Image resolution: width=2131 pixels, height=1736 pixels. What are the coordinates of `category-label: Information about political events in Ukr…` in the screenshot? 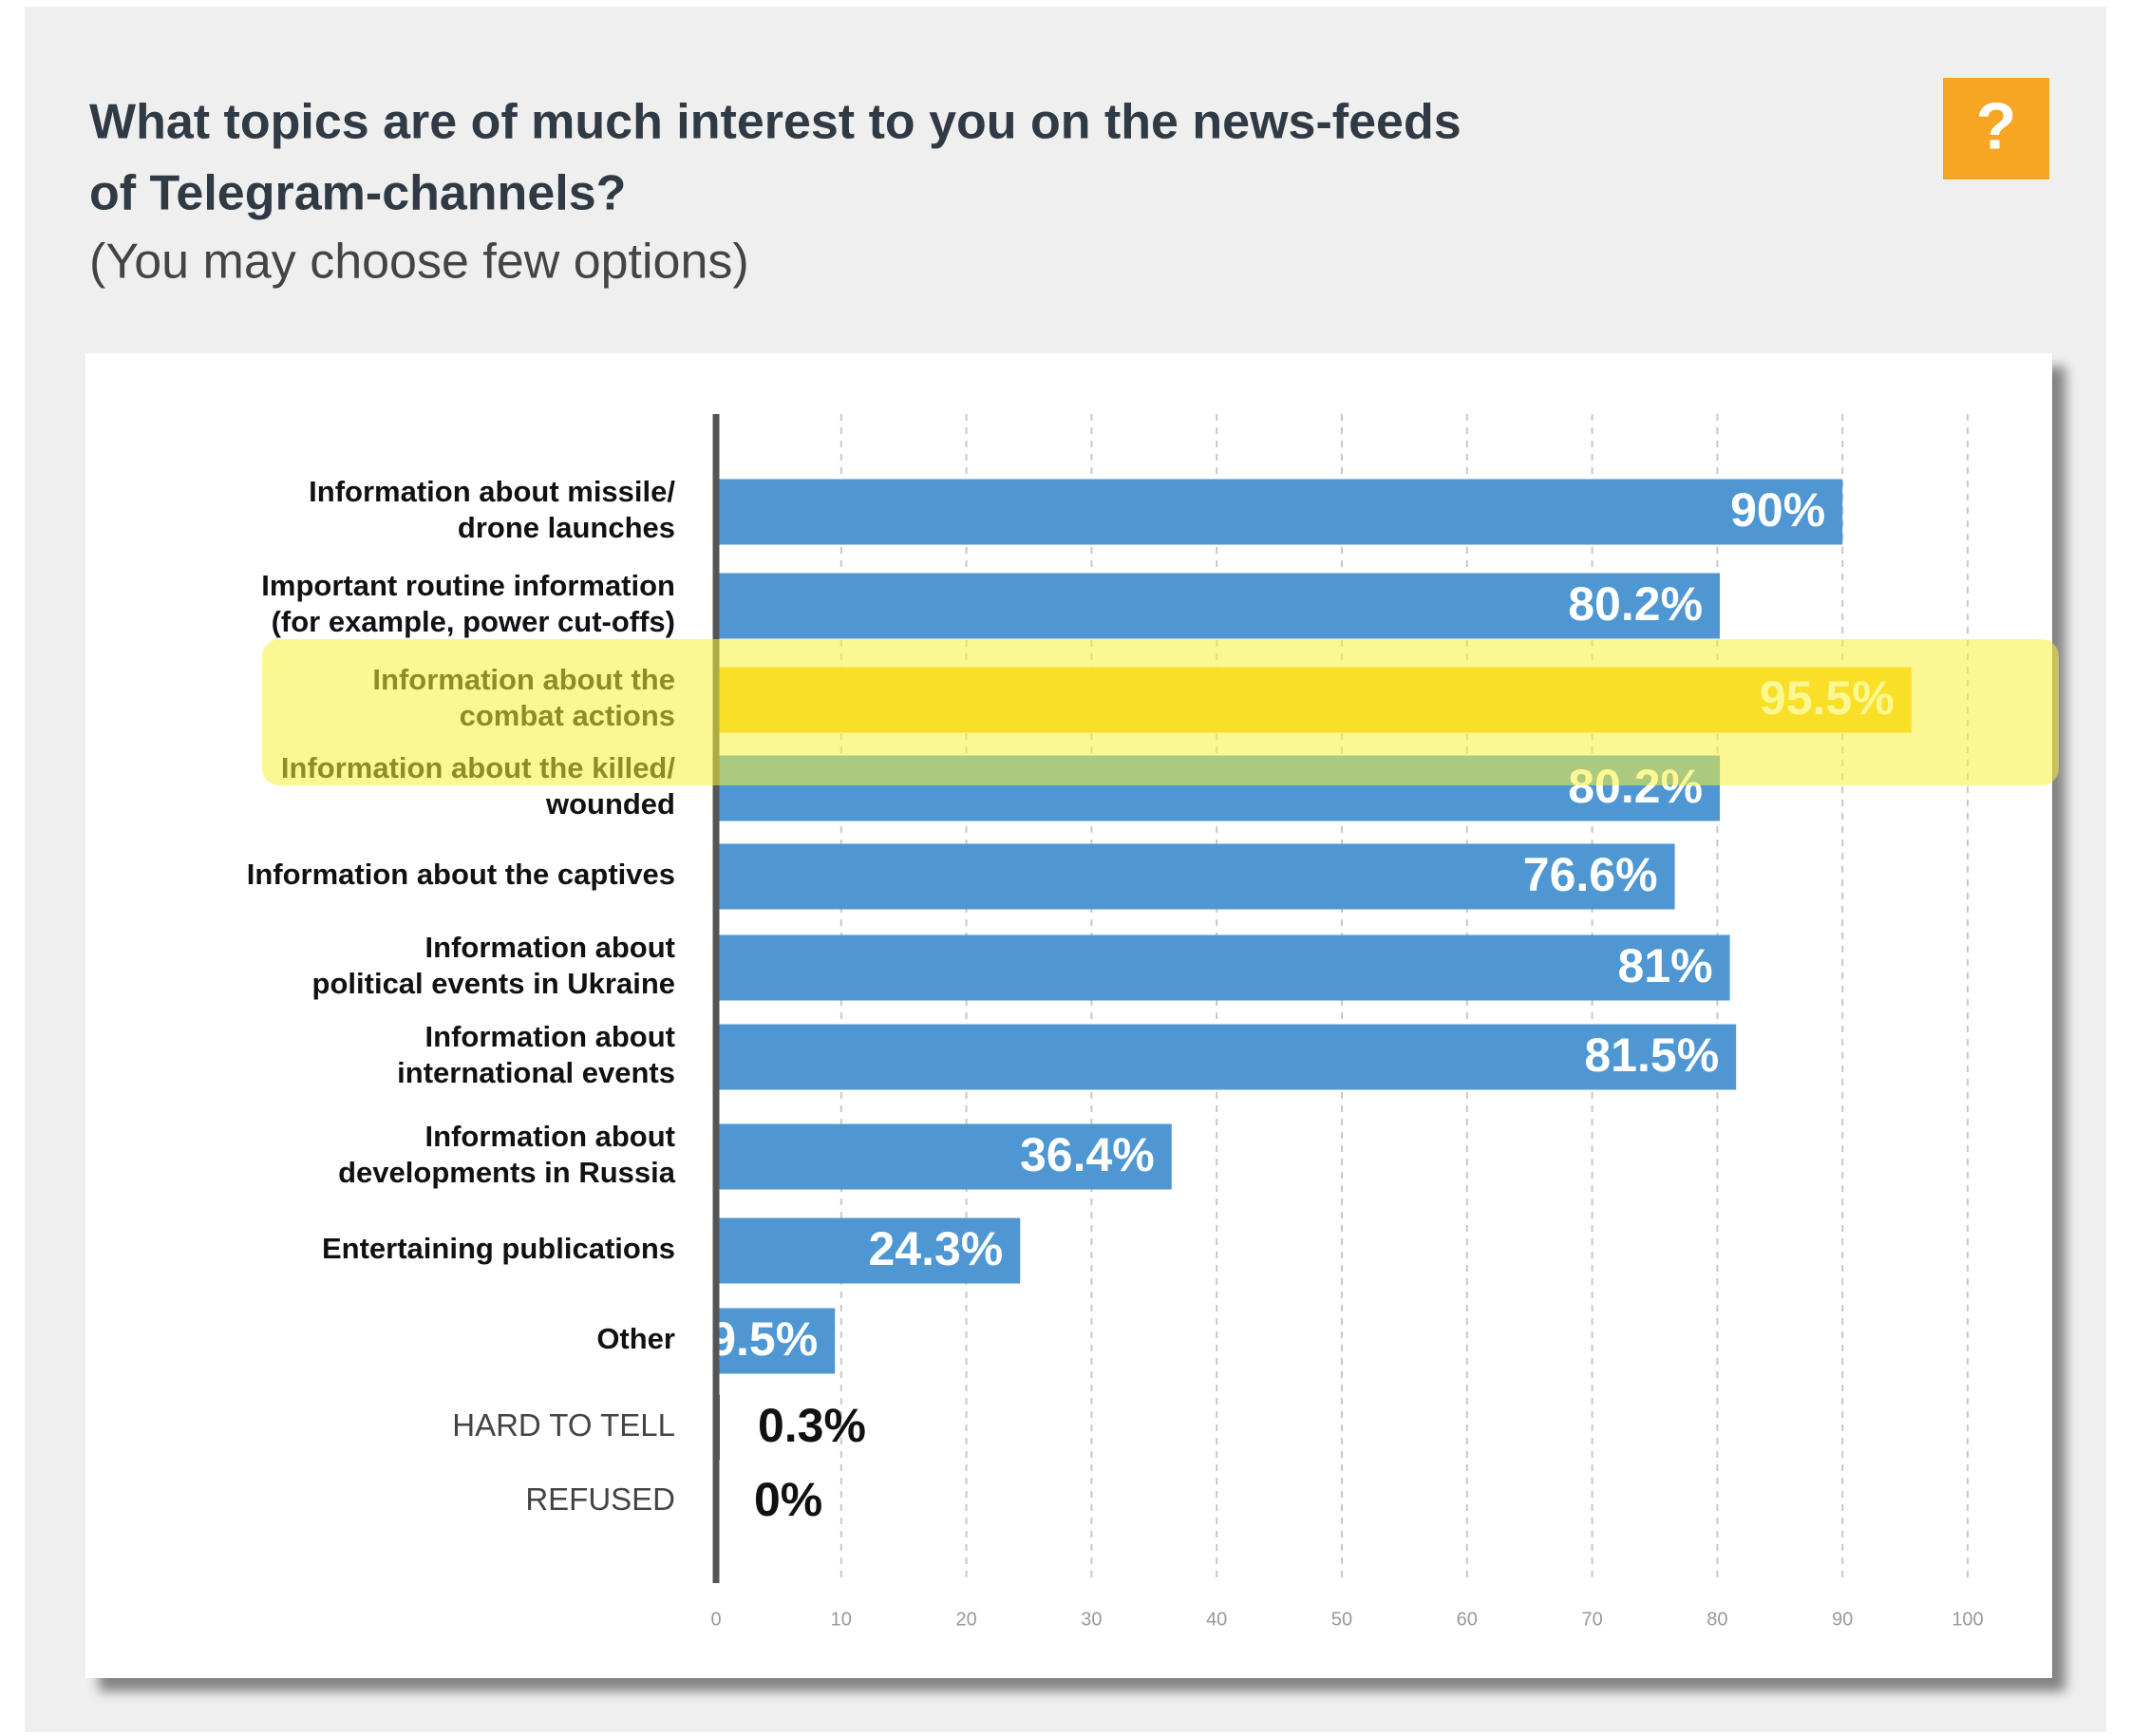 It's located at (494, 965).